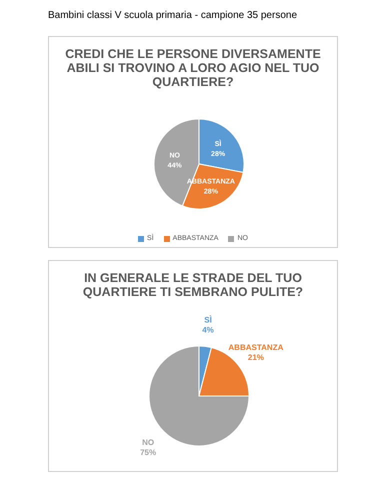 The height and width of the screenshot is (480, 370). Describe the element at coordinates (193, 67) in the screenshot. I see `chart-title: CREDI CHE LE PERSONE DIVERSAMENTE ABILI SI TROVINO A LORO AGIO NEL TUO QUARTIERE?` at that location.